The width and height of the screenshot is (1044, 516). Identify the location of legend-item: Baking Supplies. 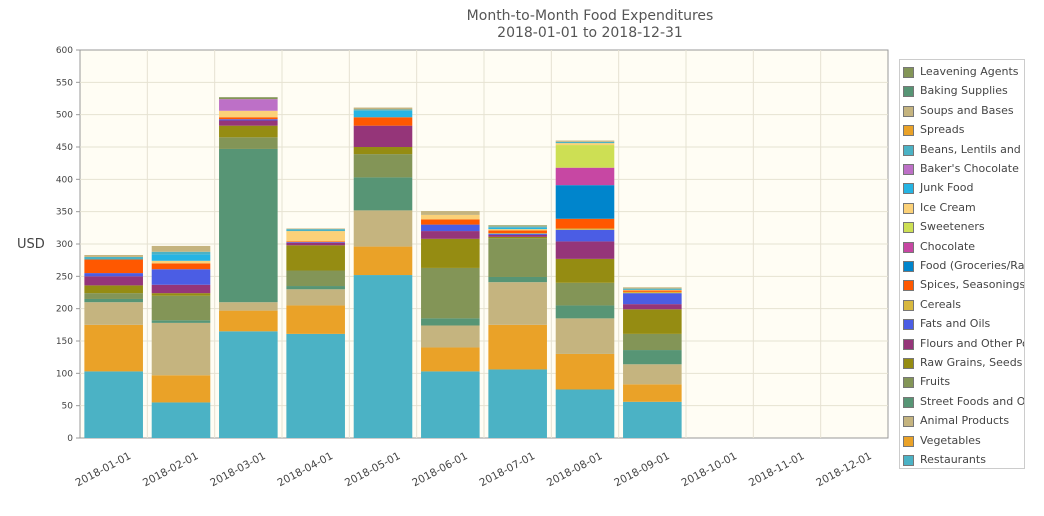
(963, 92).